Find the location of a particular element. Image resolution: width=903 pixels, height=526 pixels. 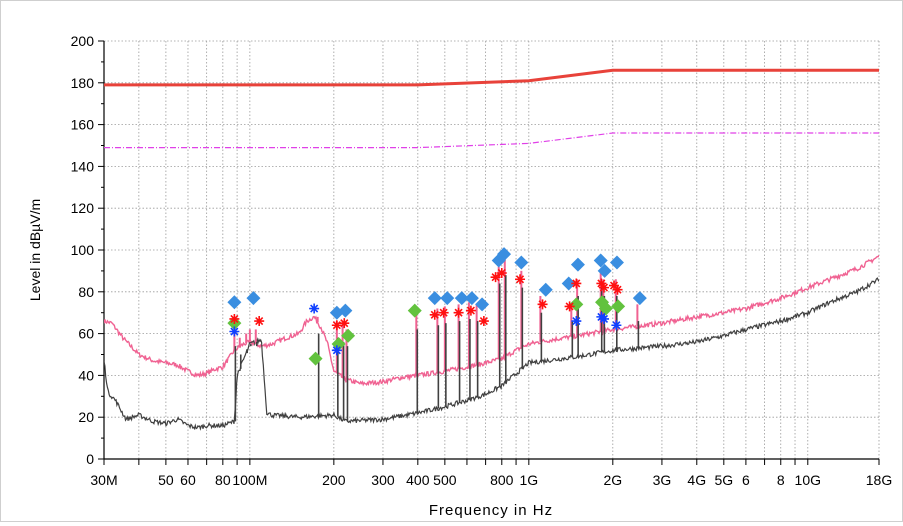

y-tick-label: 40 is located at coordinates (86, 375).